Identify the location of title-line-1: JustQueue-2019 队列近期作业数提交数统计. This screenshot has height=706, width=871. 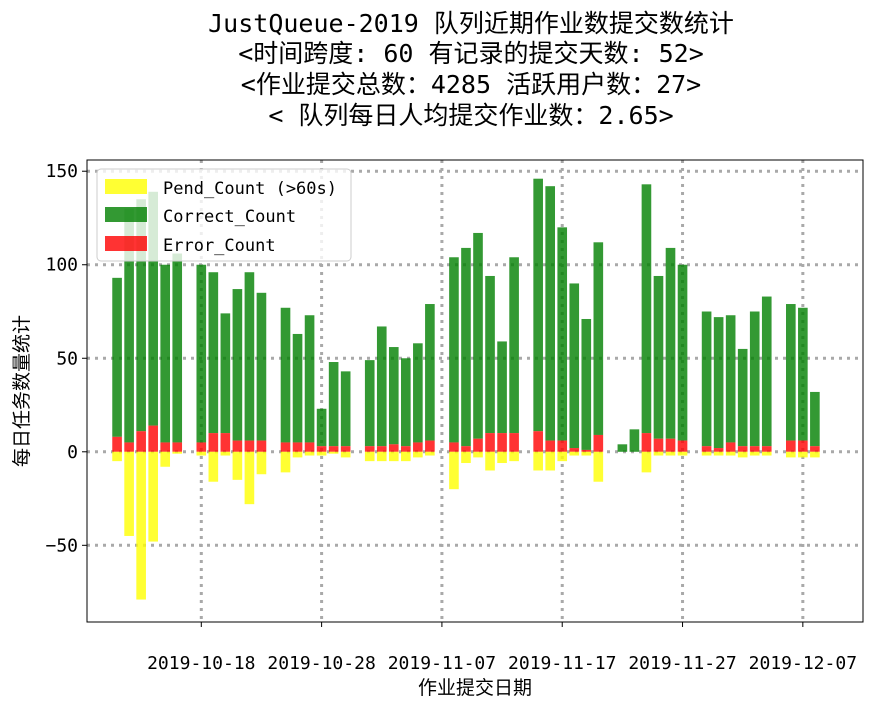
(471, 23).